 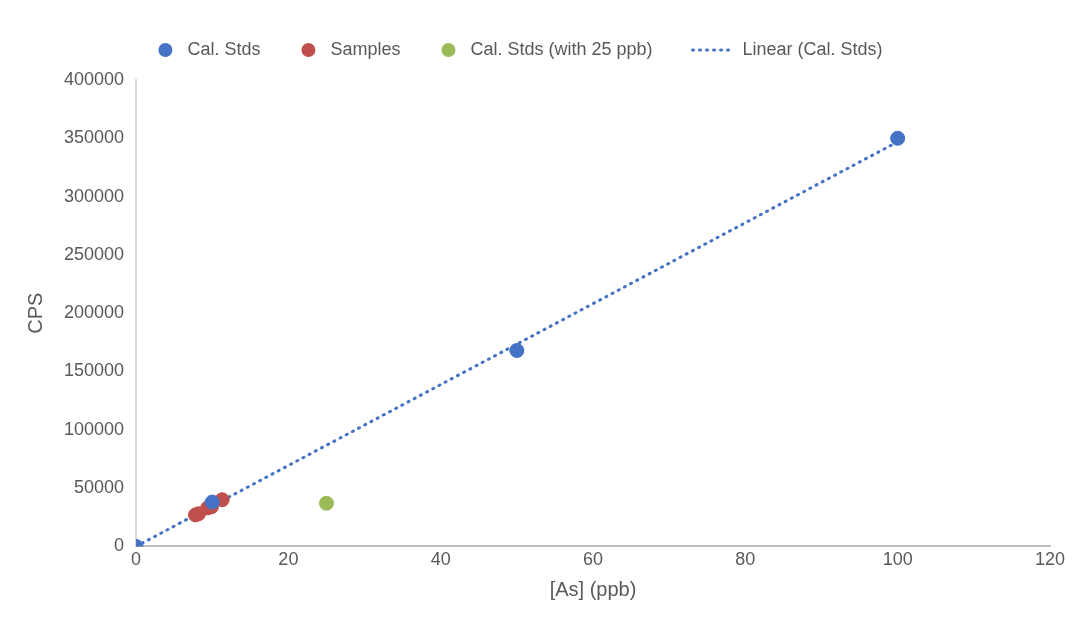 What do you see at coordinates (561, 48) in the screenshot?
I see `legend-label: Cal. Stds (with 25 ppb)` at bounding box center [561, 48].